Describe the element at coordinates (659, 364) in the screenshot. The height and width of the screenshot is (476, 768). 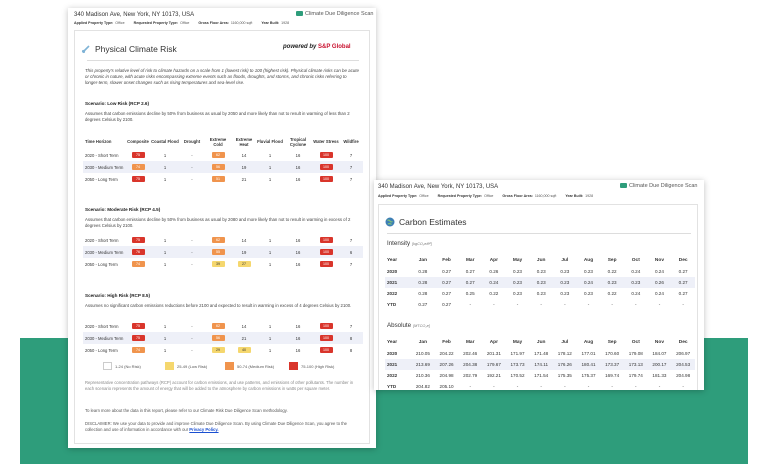
I see `value-cell: 200.17` at that location.